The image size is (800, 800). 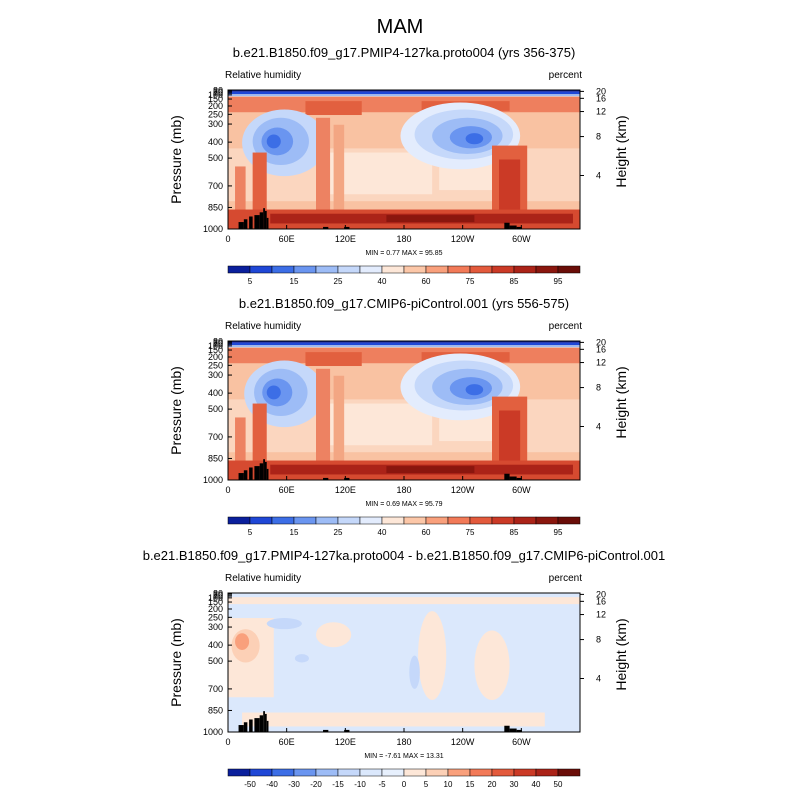 What do you see at coordinates (404, 778) in the screenshot?
I see `colorbar: -50 -40 -30 -20 -15 -10 -5 0 5 10 15 20 30 40 50` at bounding box center [404, 778].